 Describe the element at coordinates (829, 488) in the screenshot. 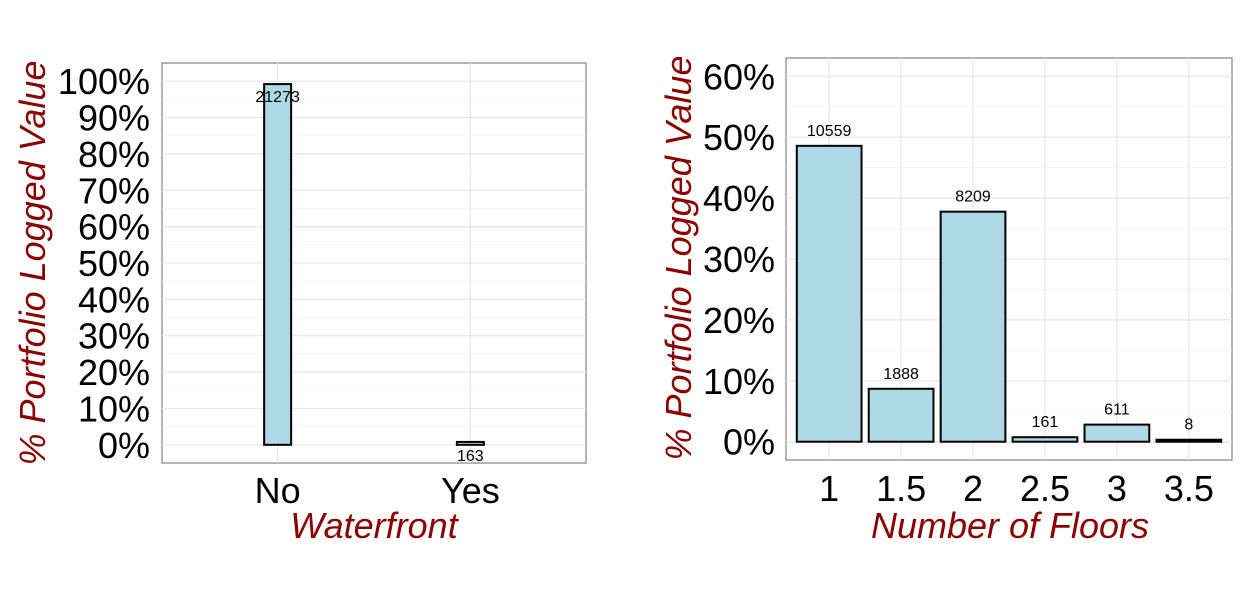

I see `x-tick-label: 1` at that location.